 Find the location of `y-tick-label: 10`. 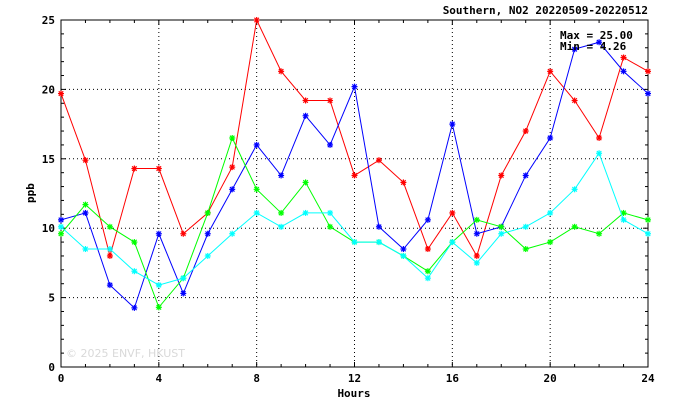

y-tick-label: 10 is located at coordinates (48, 228).